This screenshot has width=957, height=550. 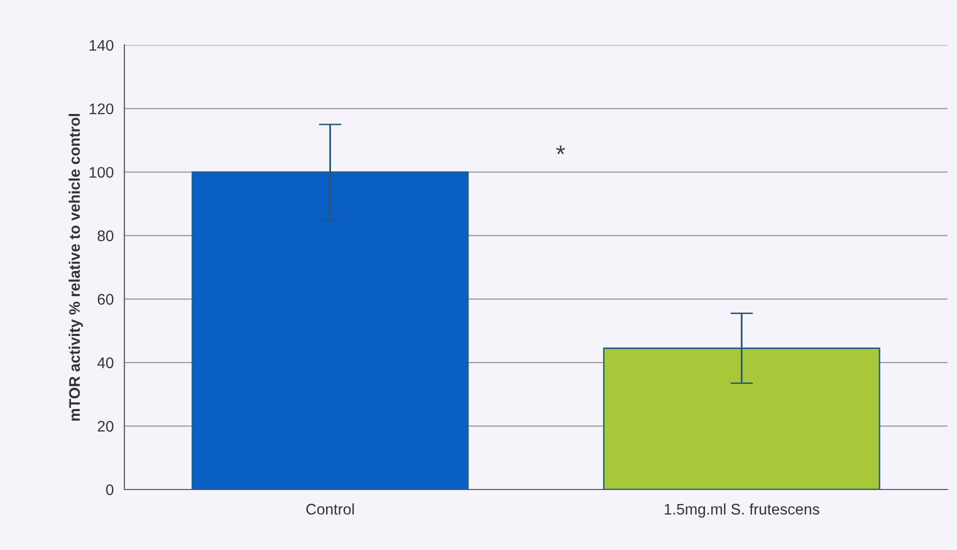 What do you see at coordinates (742, 510) in the screenshot?
I see `x-tick-label: 1.5mg.ml S. frutescens` at bounding box center [742, 510].